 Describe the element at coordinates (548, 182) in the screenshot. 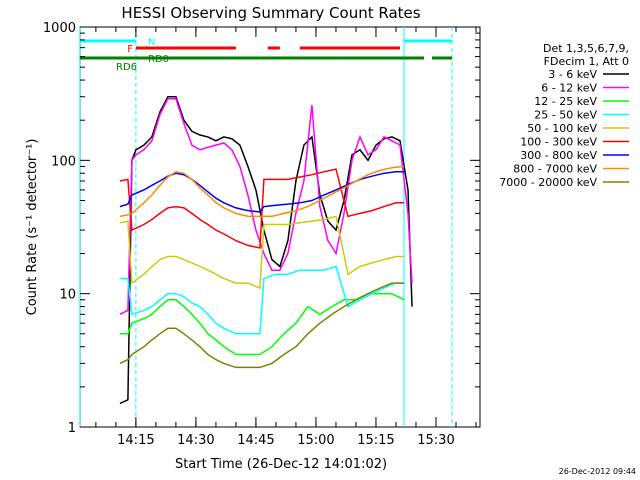

I see `legend-label-9: 7000 - 20000 keV` at that location.